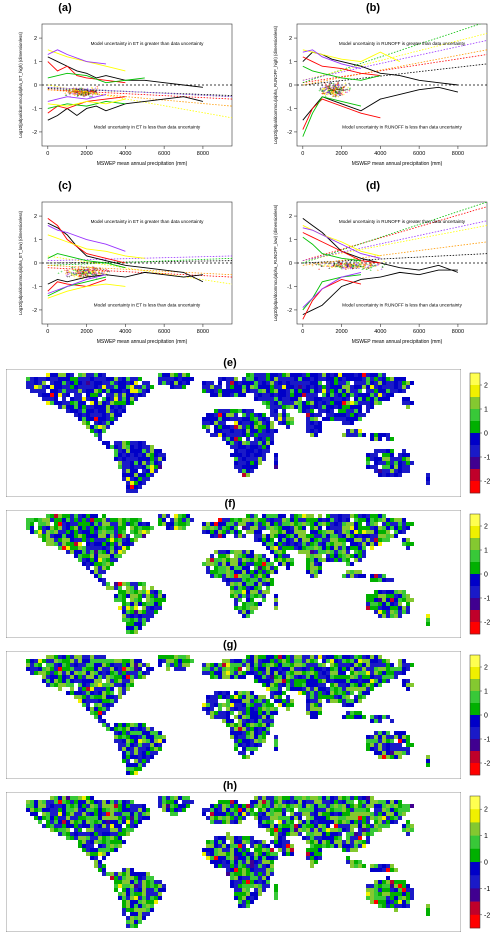 The height and width of the screenshot is (936, 500). What do you see at coordinates (164, 154) in the screenshot?
I see `x-tick-label: 6000` at bounding box center [164, 154].